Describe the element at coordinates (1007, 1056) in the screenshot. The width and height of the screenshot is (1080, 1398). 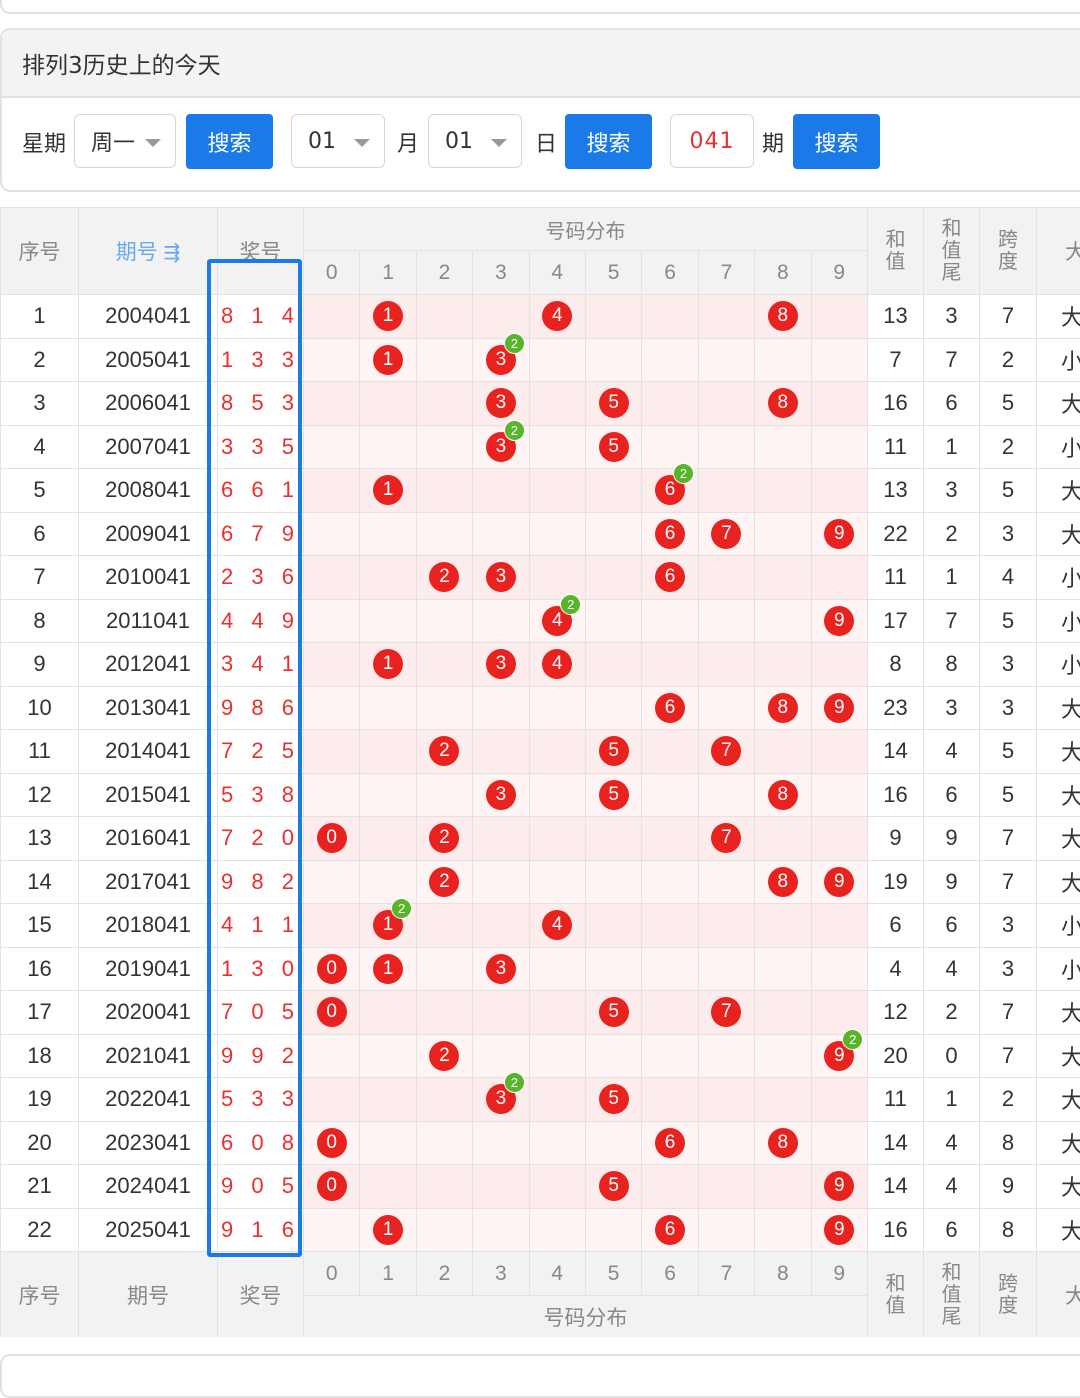
I see `span-cell: 7` at that location.